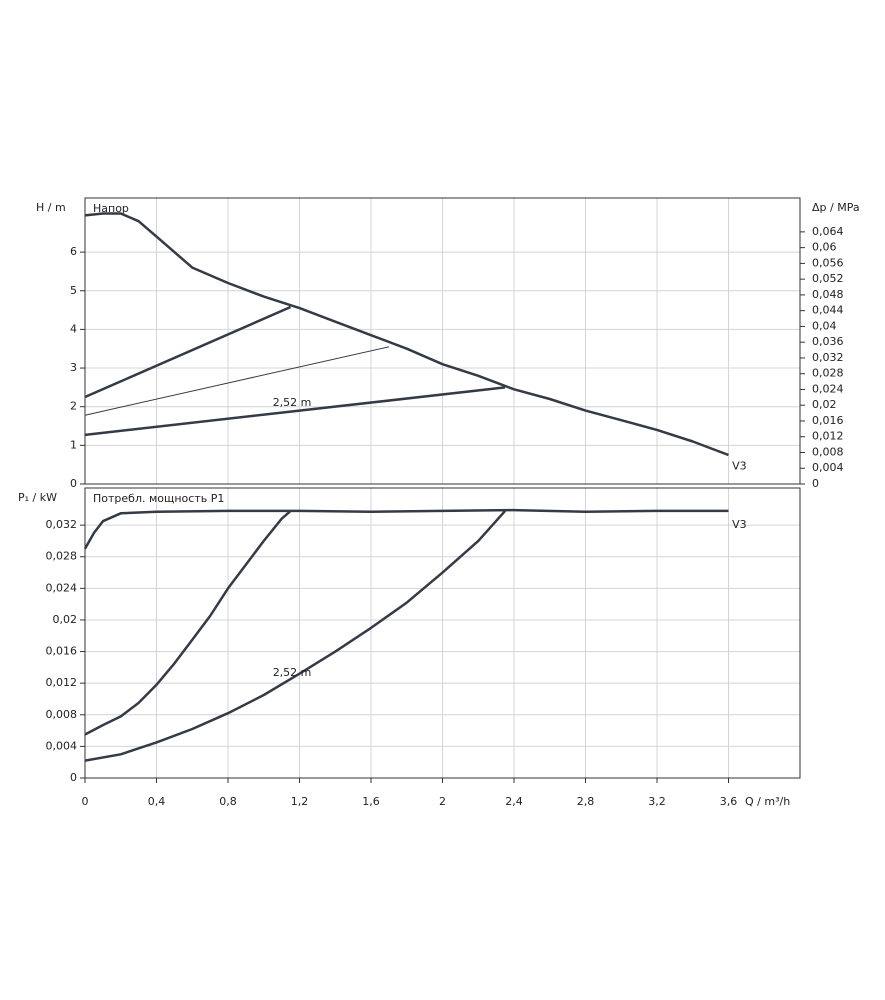 This screenshot has width=885, height=1000. What do you see at coordinates (300, 801) in the screenshot?
I see `x-tick-label: 1,2` at bounding box center [300, 801].